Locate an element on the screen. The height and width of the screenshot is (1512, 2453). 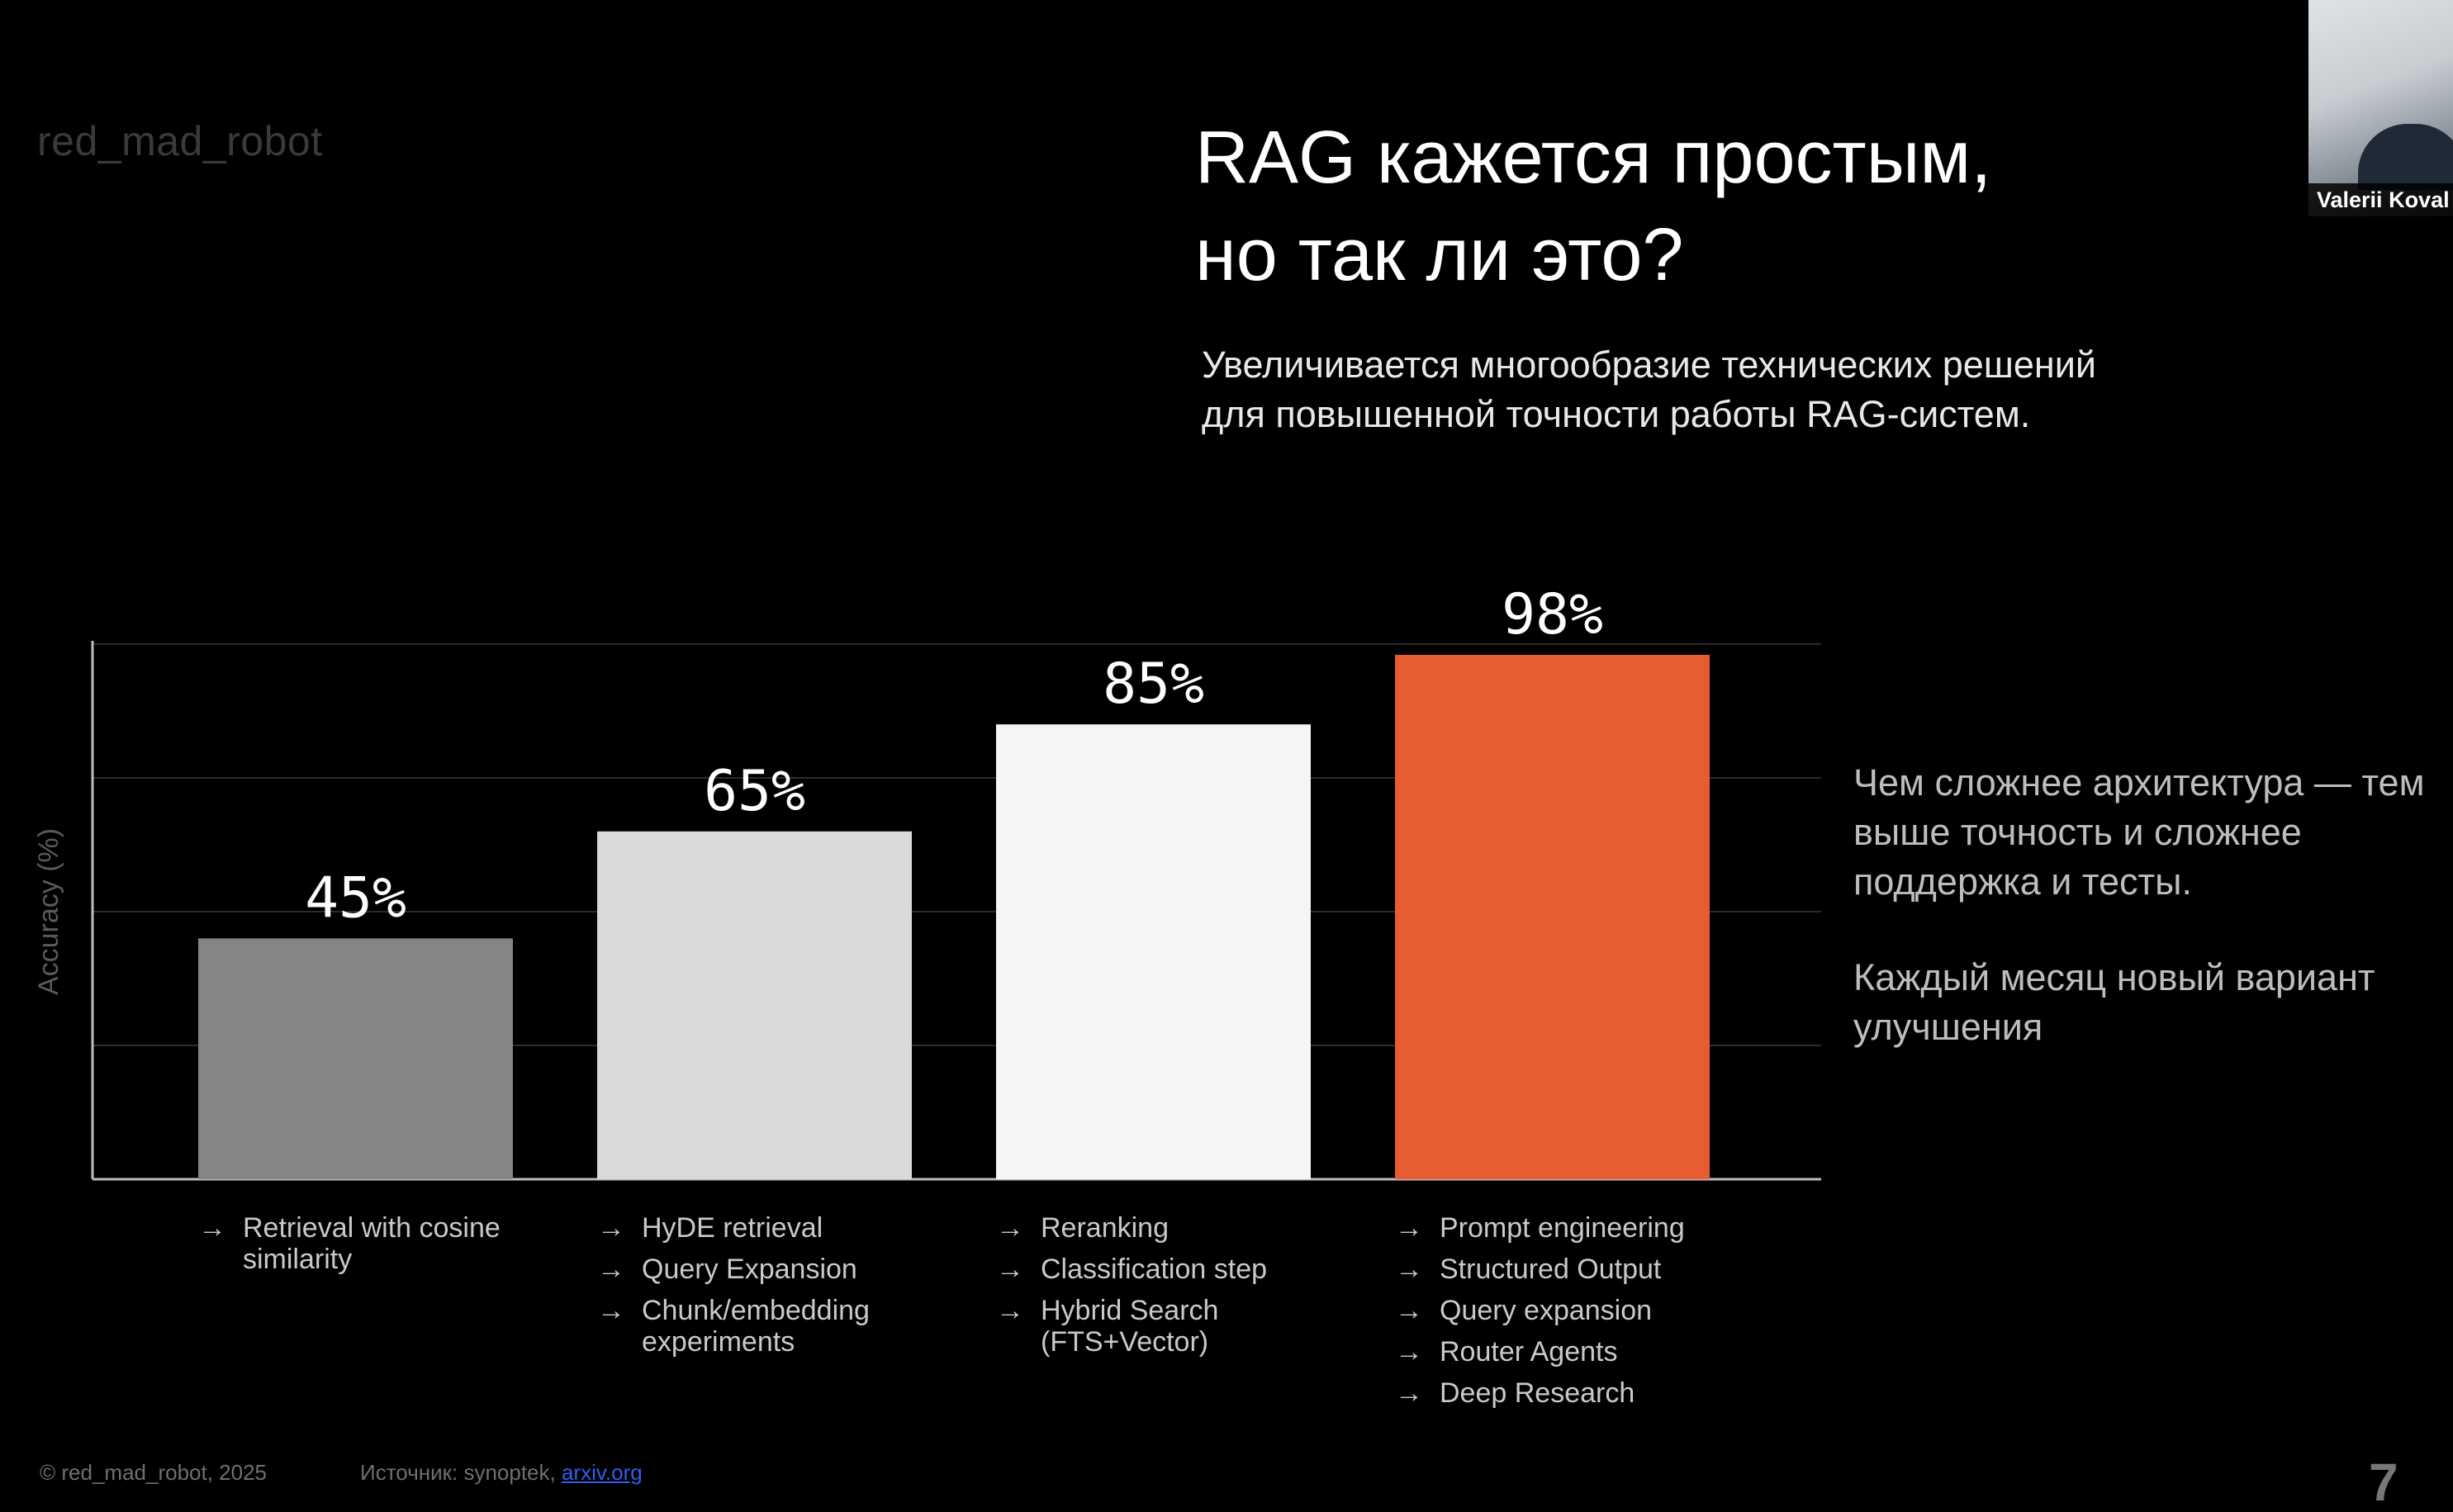
technique-item: → Query Expansion is located at coordinates (770, 1269).